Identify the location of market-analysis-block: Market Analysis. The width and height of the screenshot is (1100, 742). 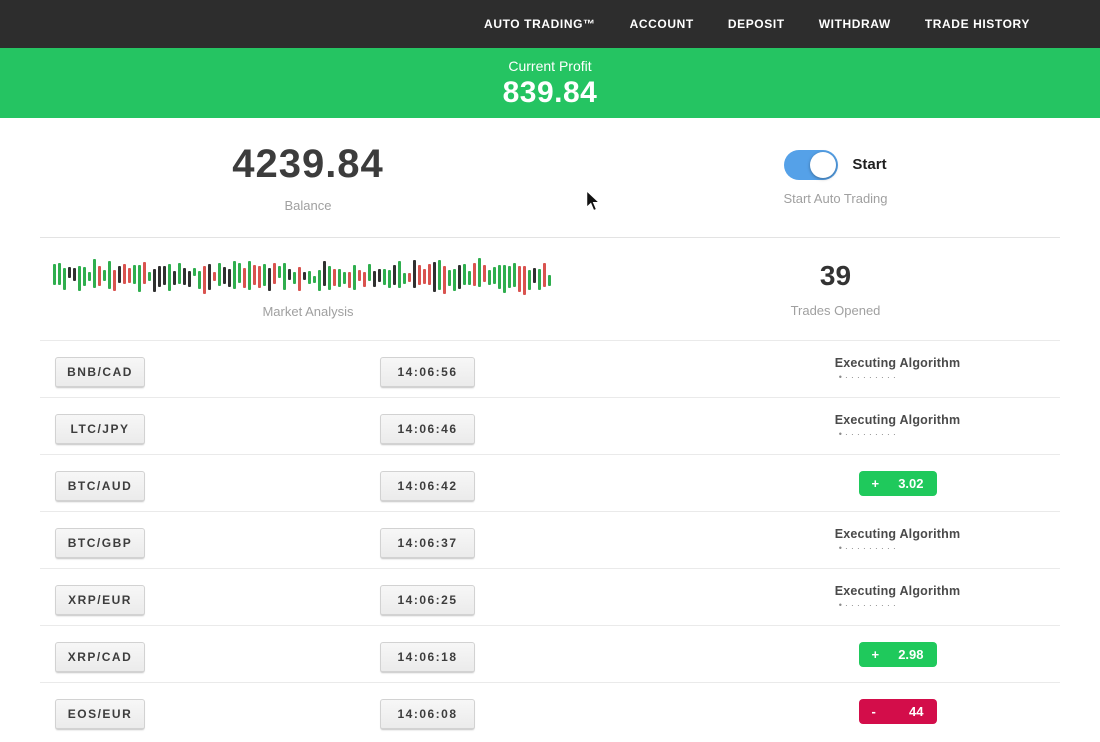
(308, 289).